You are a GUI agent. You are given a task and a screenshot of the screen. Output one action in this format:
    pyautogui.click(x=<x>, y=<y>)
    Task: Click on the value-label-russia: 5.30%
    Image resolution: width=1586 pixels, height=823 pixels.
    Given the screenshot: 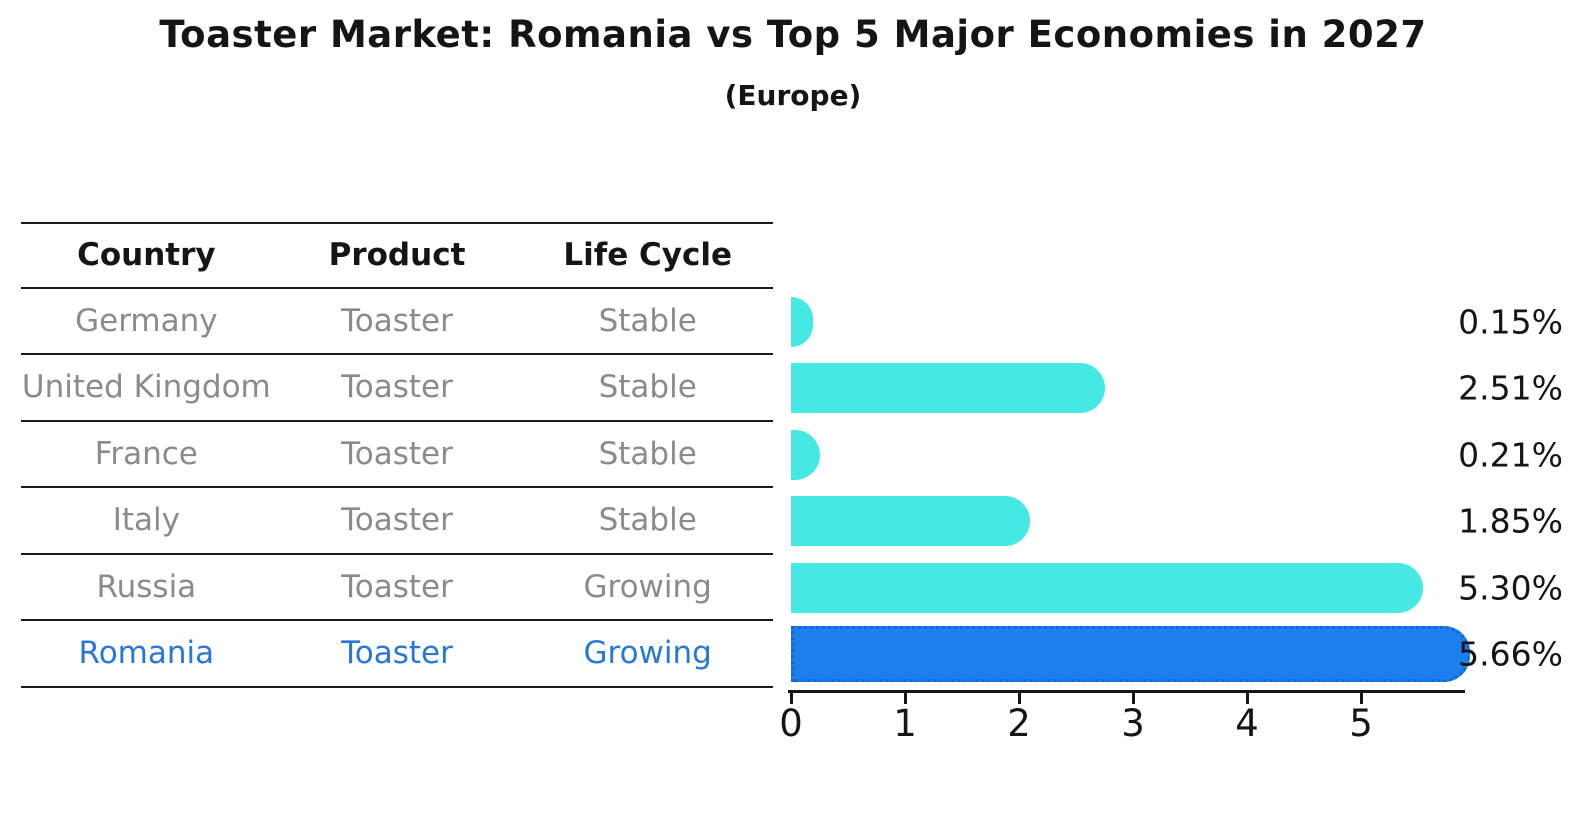 What is the action you would take?
    pyautogui.click(x=1510, y=588)
    